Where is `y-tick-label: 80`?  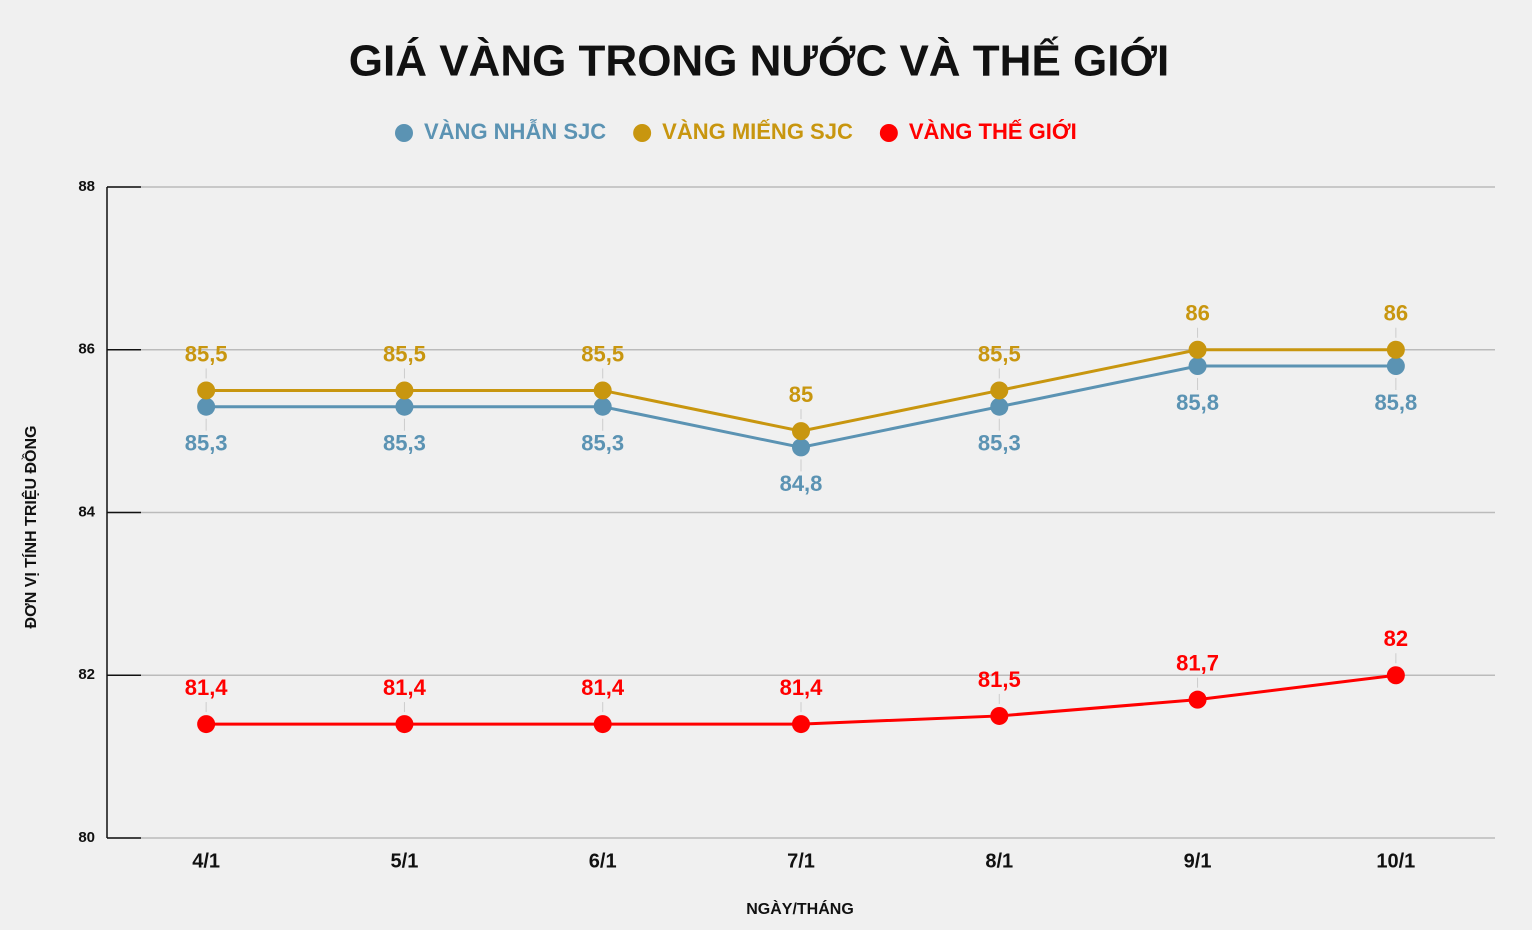 y-tick-label: 80 is located at coordinates (86, 837).